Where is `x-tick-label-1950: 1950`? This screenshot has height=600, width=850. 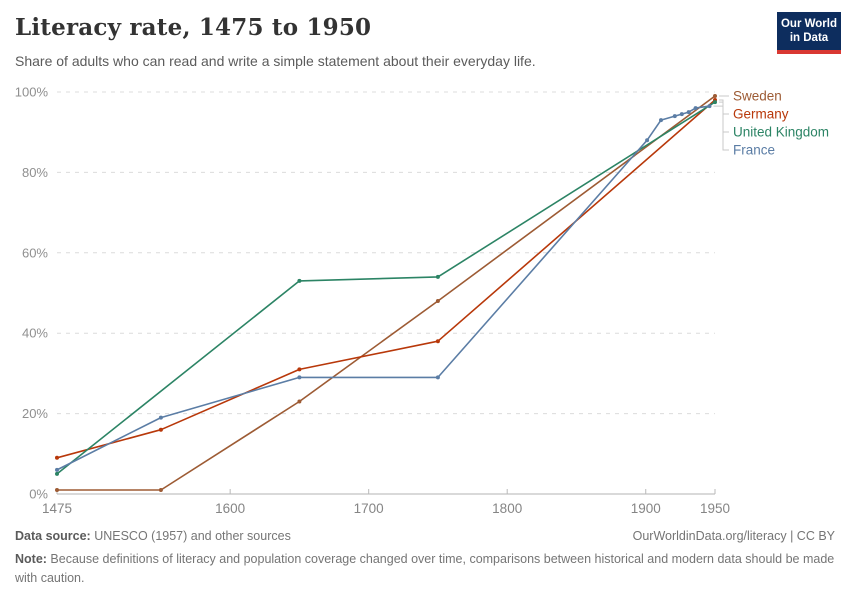 x-tick-label-1950: 1950 is located at coordinates (715, 508).